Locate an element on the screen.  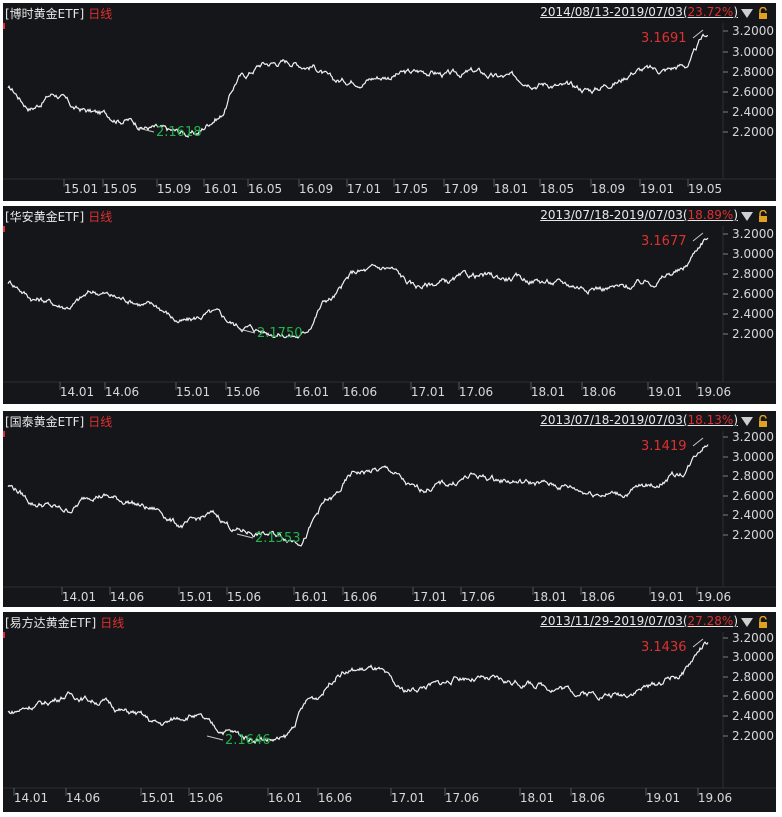
chart-title: [华安黄金ETF] is located at coordinates (45, 217).